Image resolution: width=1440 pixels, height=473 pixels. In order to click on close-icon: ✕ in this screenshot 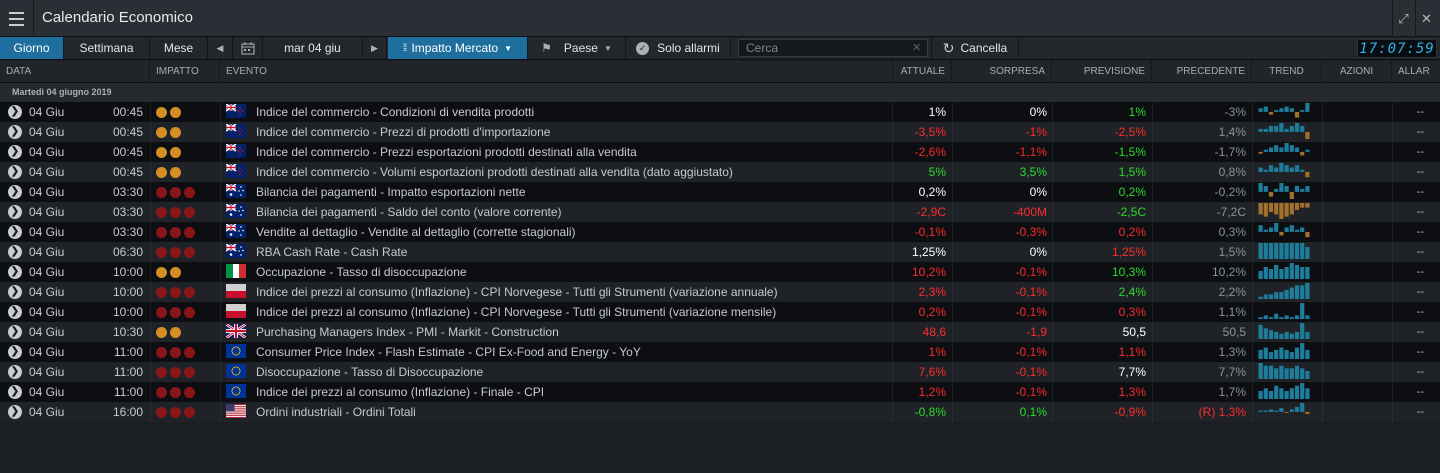, I will do `click(1426, 18)`.